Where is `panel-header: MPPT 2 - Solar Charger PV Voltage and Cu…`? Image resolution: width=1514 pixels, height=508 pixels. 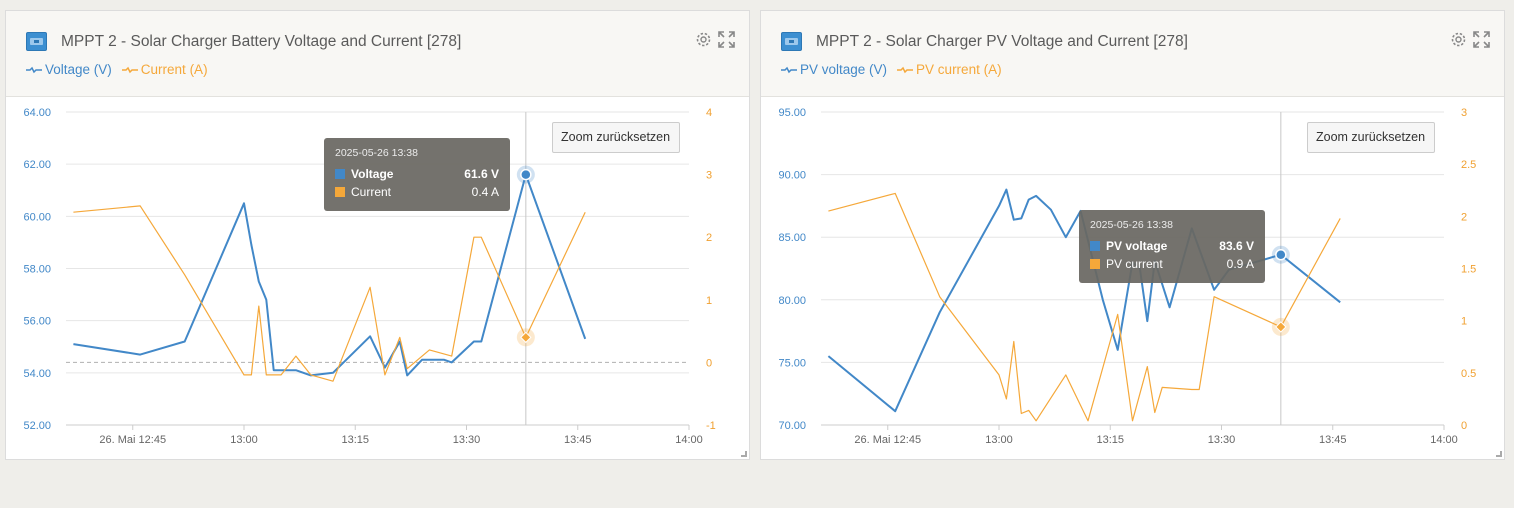 panel-header: MPPT 2 - Solar Charger PV Voltage and Cu… is located at coordinates (1132, 54).